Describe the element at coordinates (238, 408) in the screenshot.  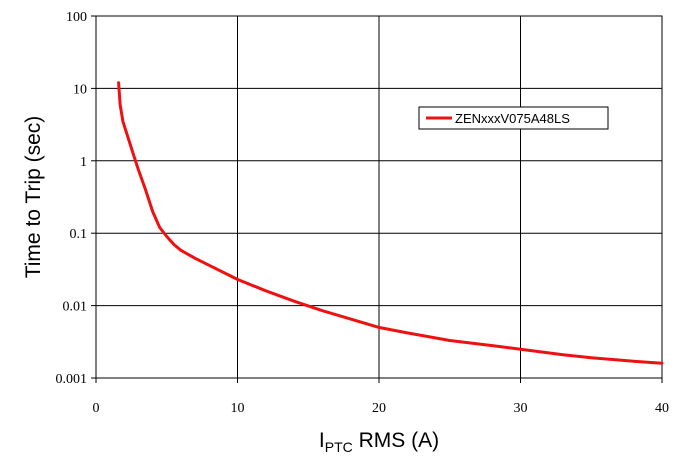
I see `x-tick-label: 10` at that location.